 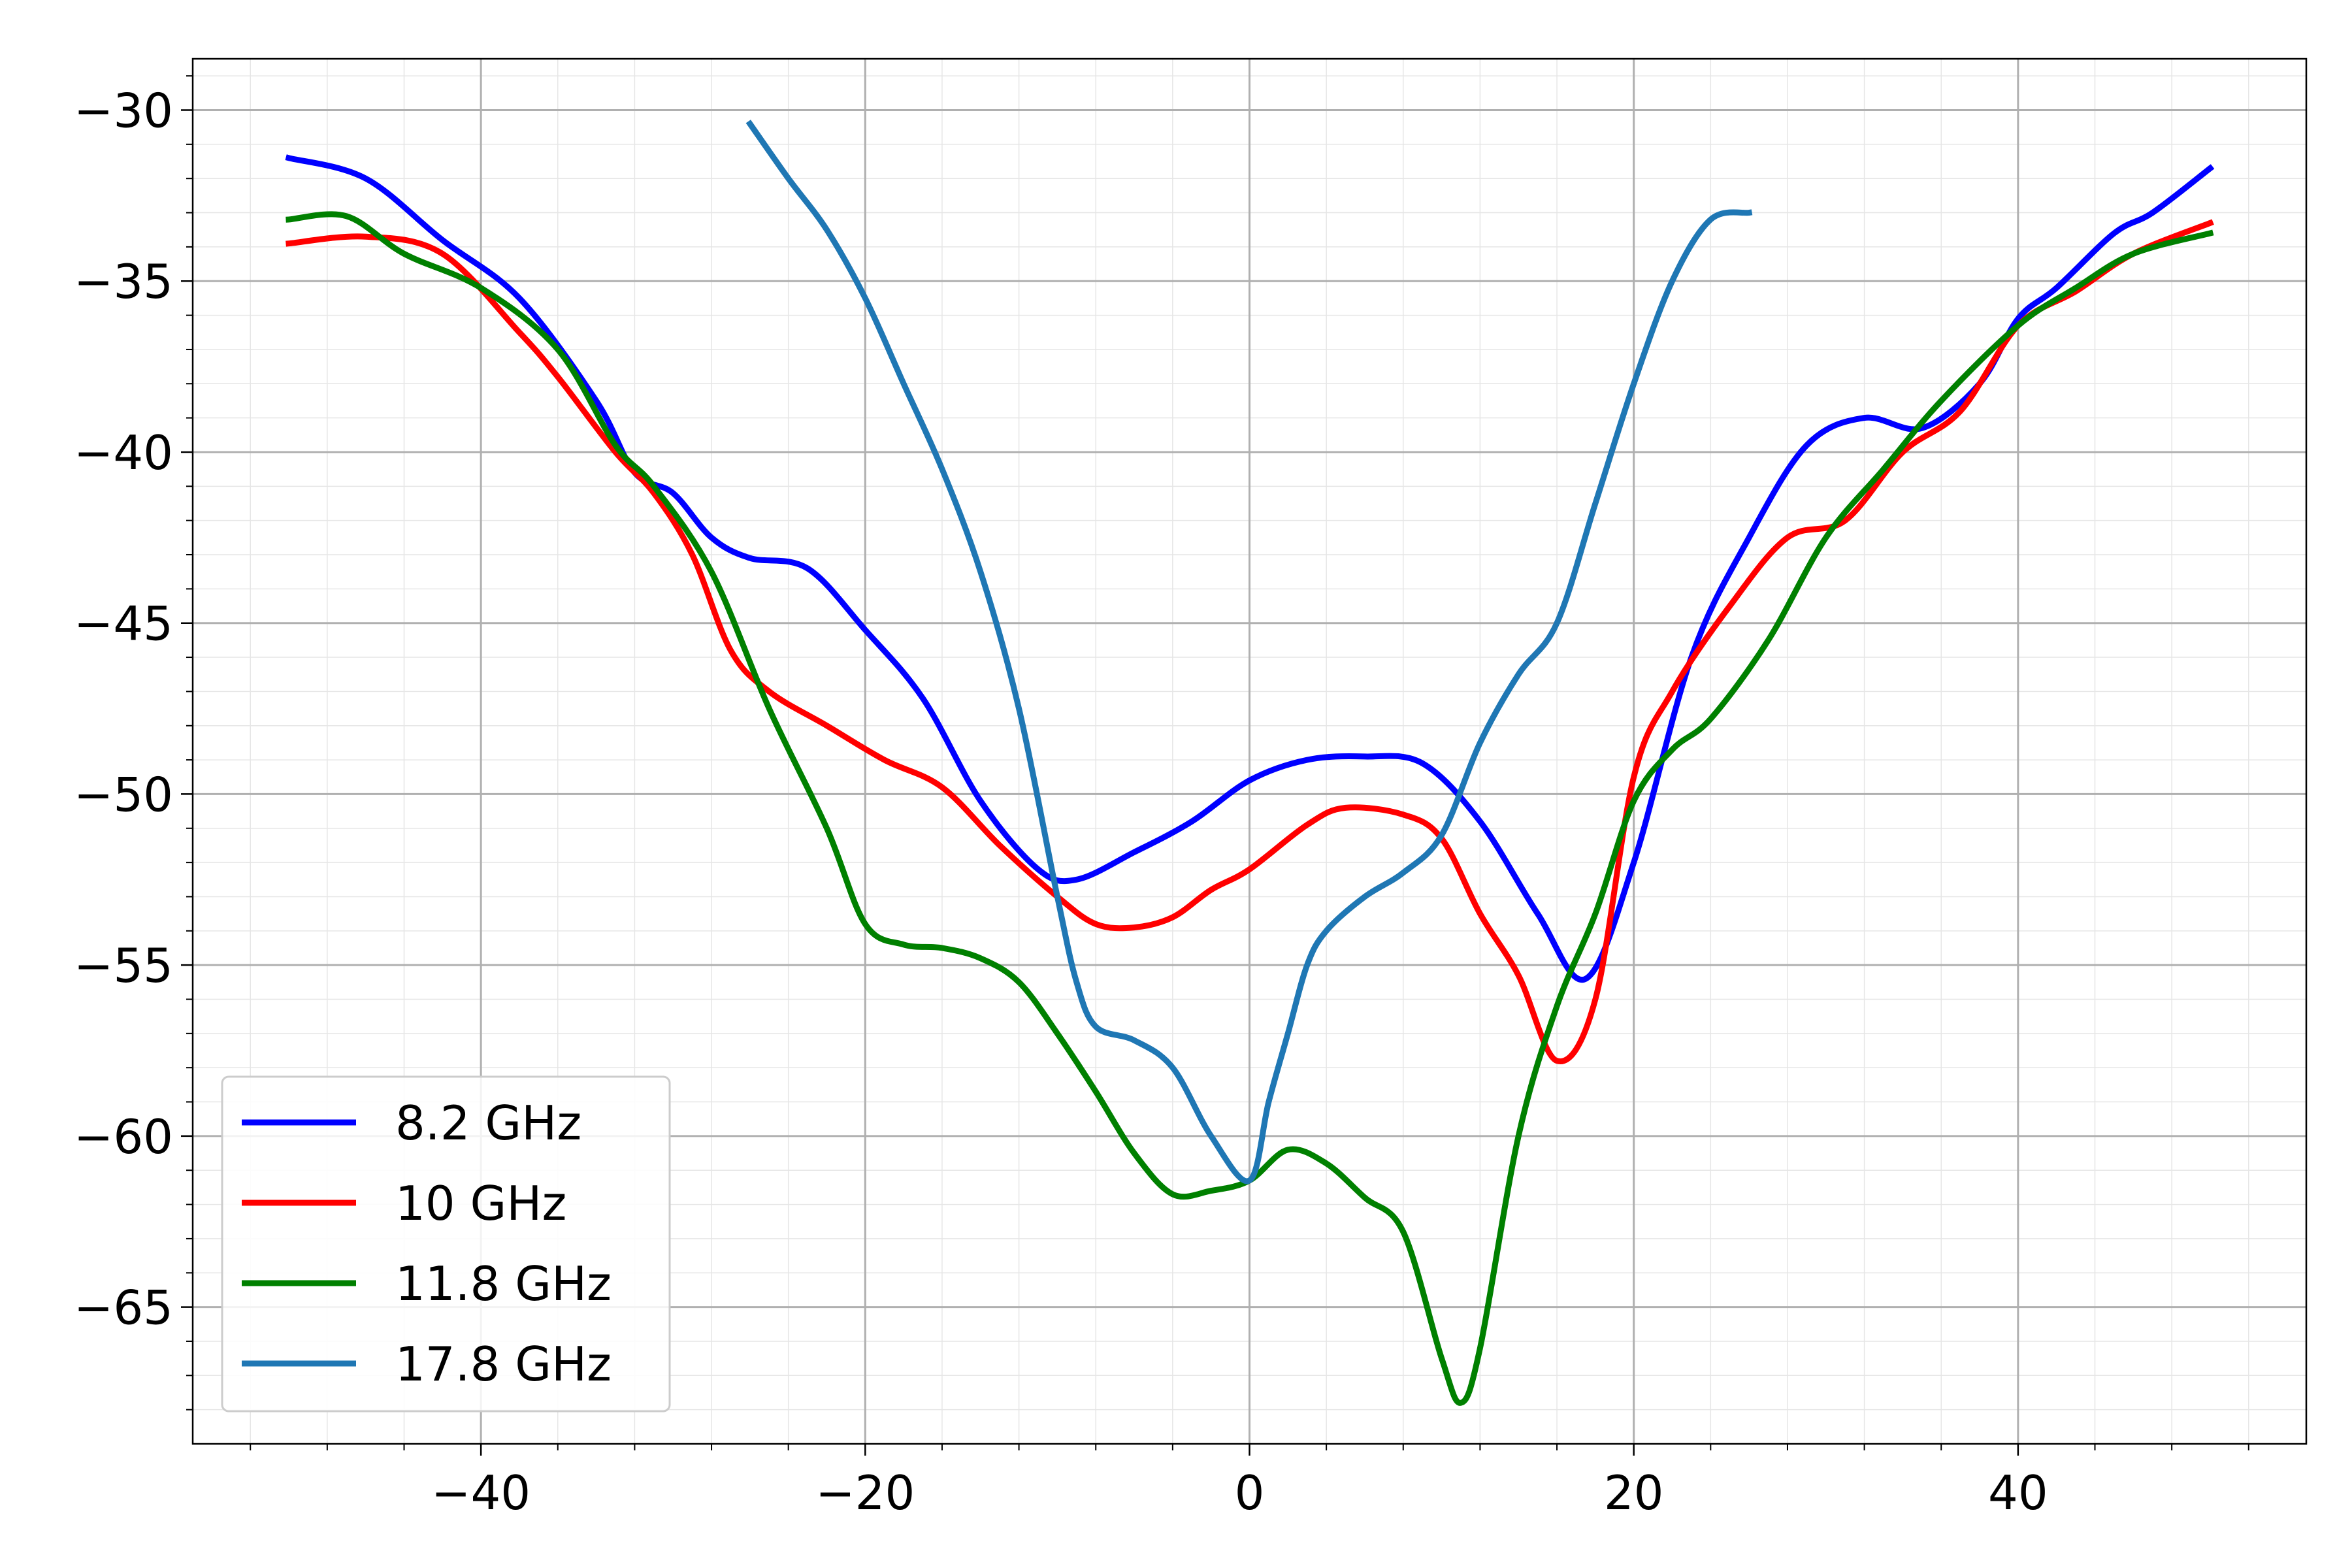 What do you see at coordinates (865, 1492) in the screenshot?
I see `x-tick-label: −20` at bounding box center [865, 1492].